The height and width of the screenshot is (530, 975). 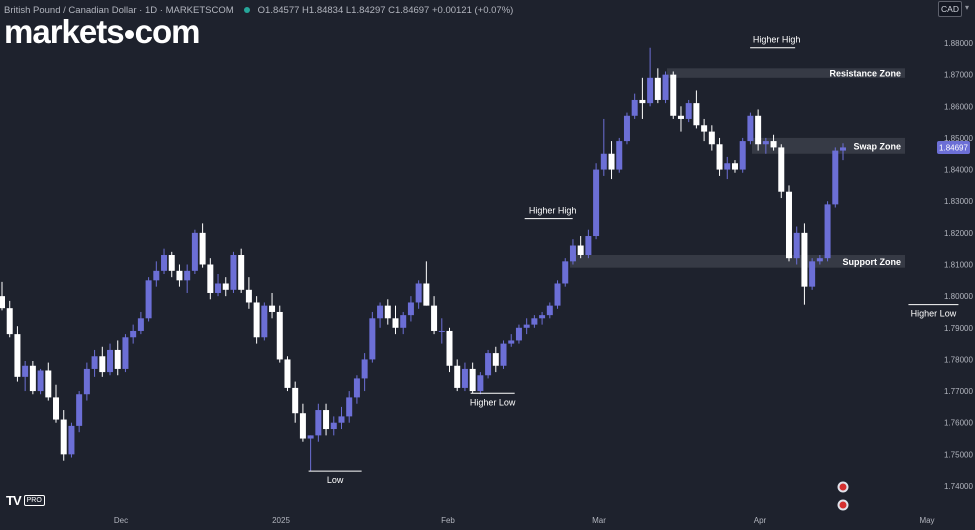 What do you see at coordinates (34, 500) in the screenshot?
I see `pro-badge: PRO` at bounding box center [34, 500].